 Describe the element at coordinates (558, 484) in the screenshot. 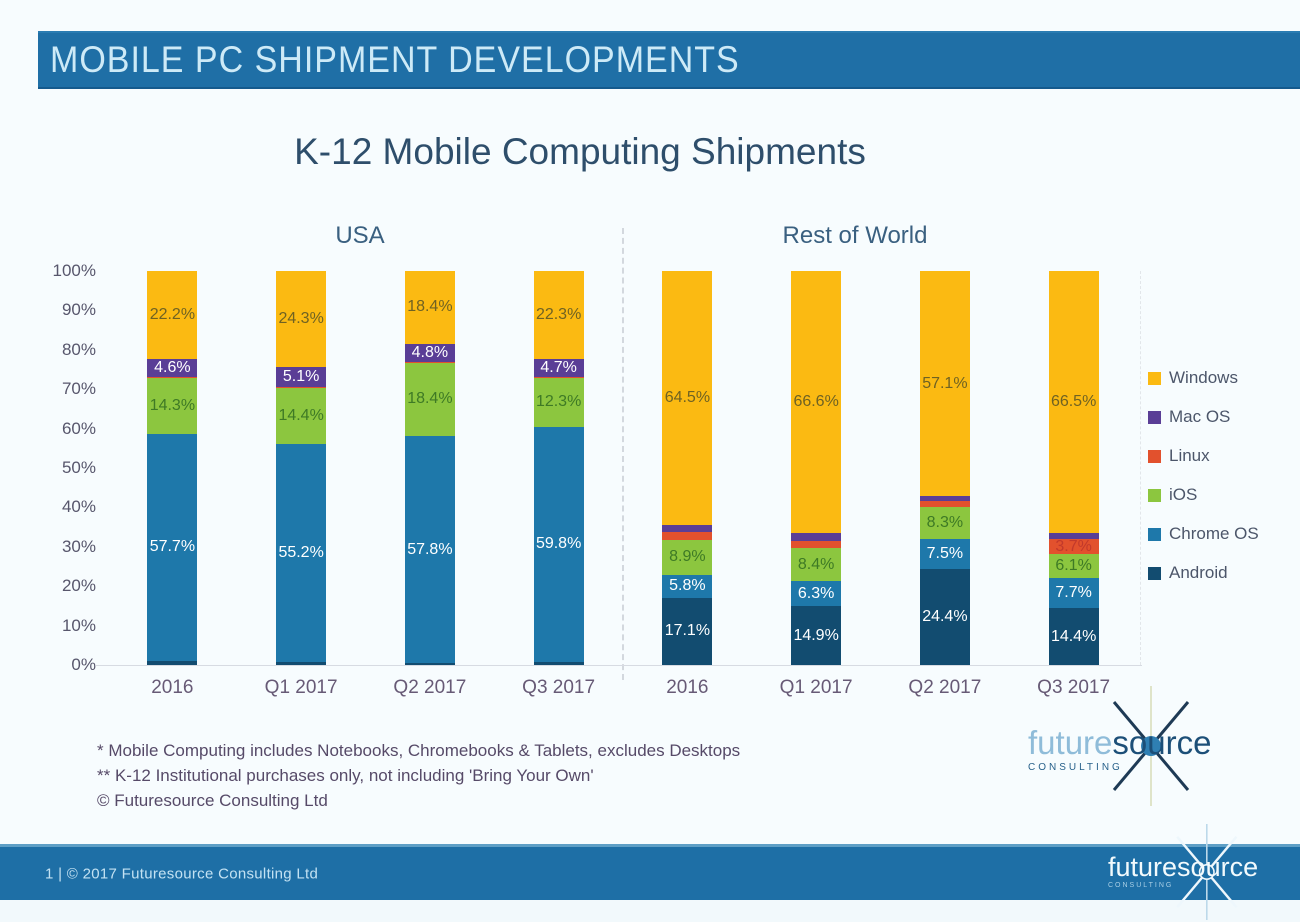

I see `bar-slot-usa-q3-2017: 59.8% 12.3% 4.7% 22.3% Q3 2017` at that location.